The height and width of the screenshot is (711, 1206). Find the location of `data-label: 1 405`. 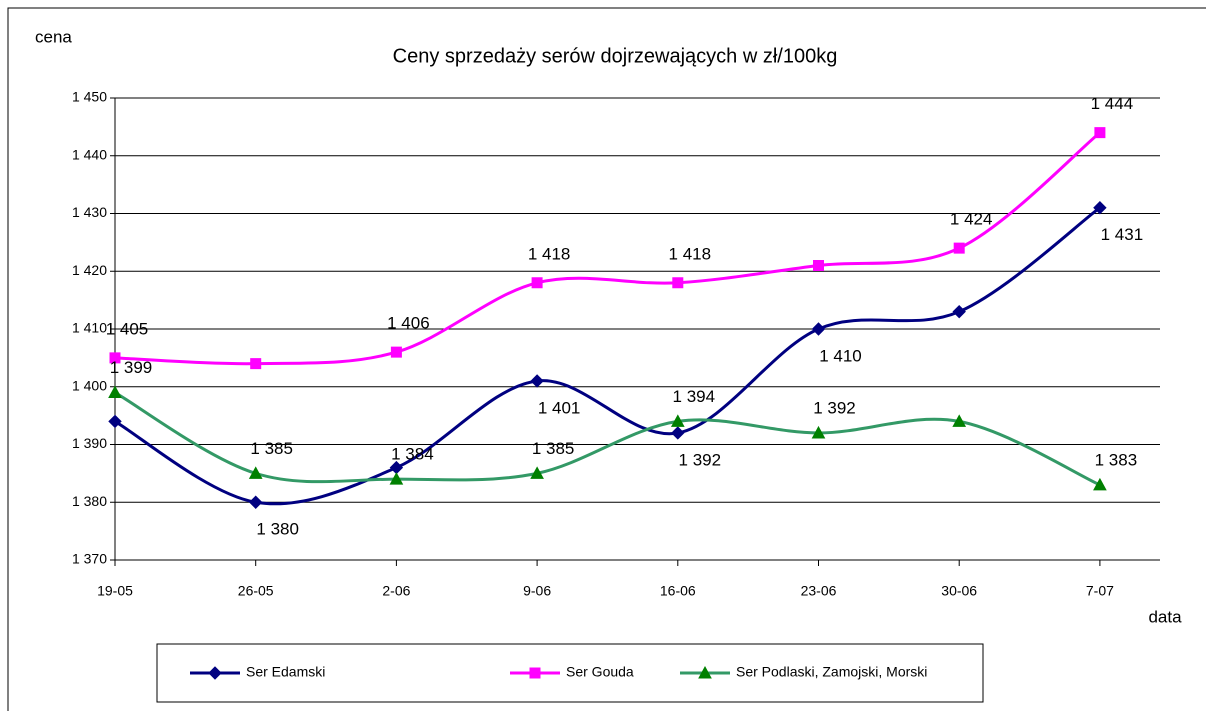

data-label: 1 405 is located at coordinates (127, 328).